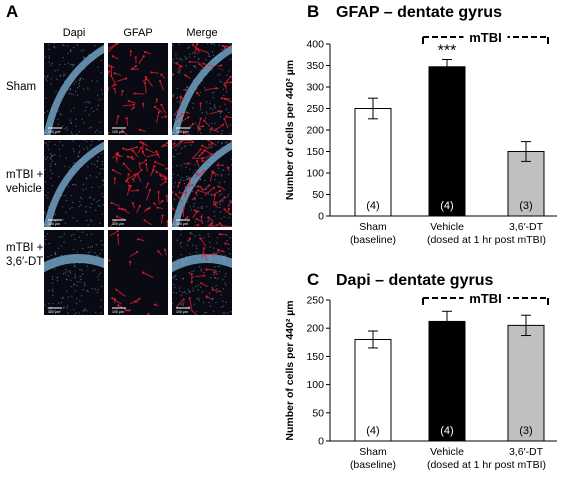 The image size is (567, 487). What do you see at coordinates (315, 66) in the screenshot?
I see `chart-b-y-tick-label: 350` at bounding box center [315, 66].